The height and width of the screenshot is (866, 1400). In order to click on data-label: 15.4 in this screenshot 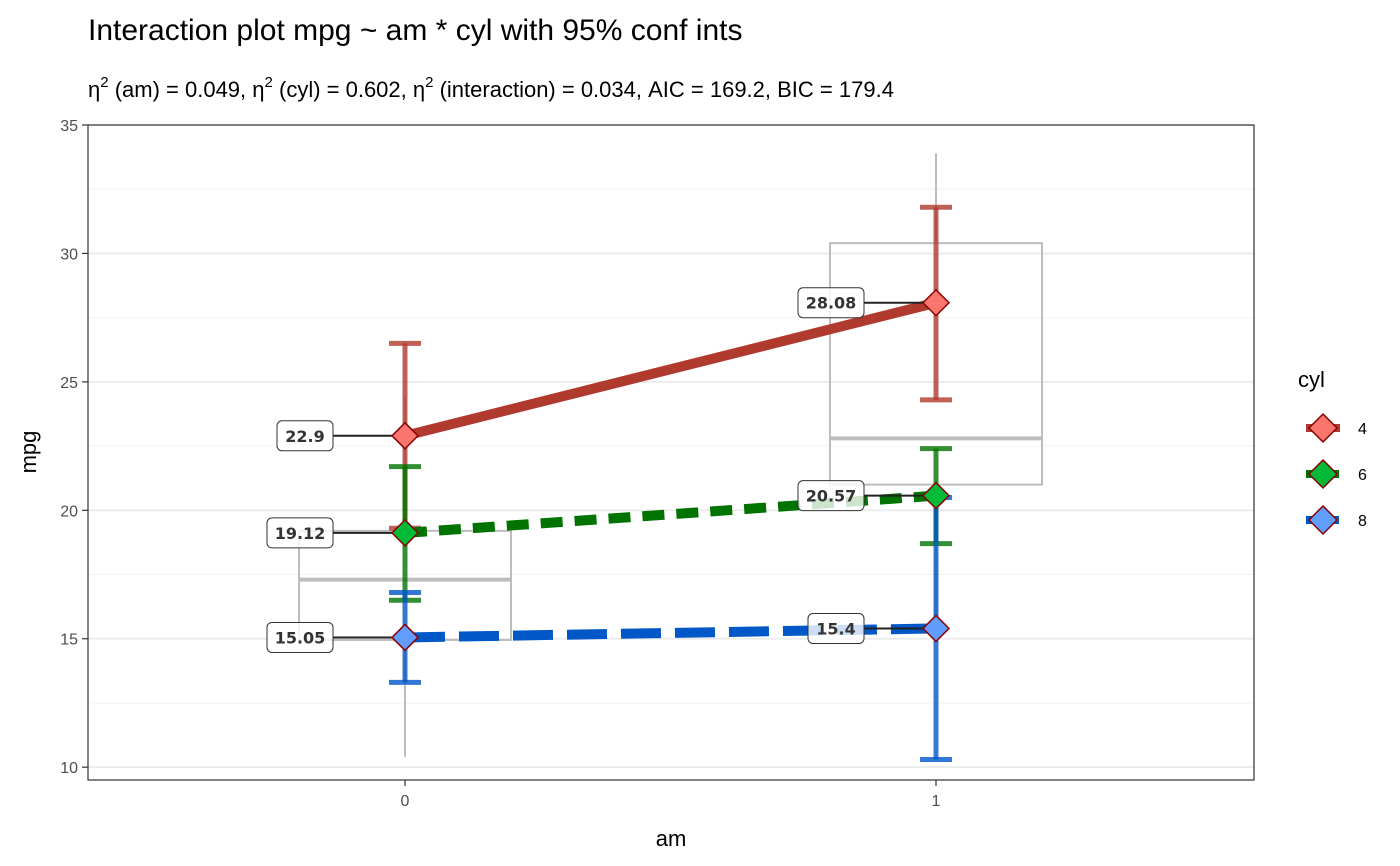, I will do `click(835, 628)`.